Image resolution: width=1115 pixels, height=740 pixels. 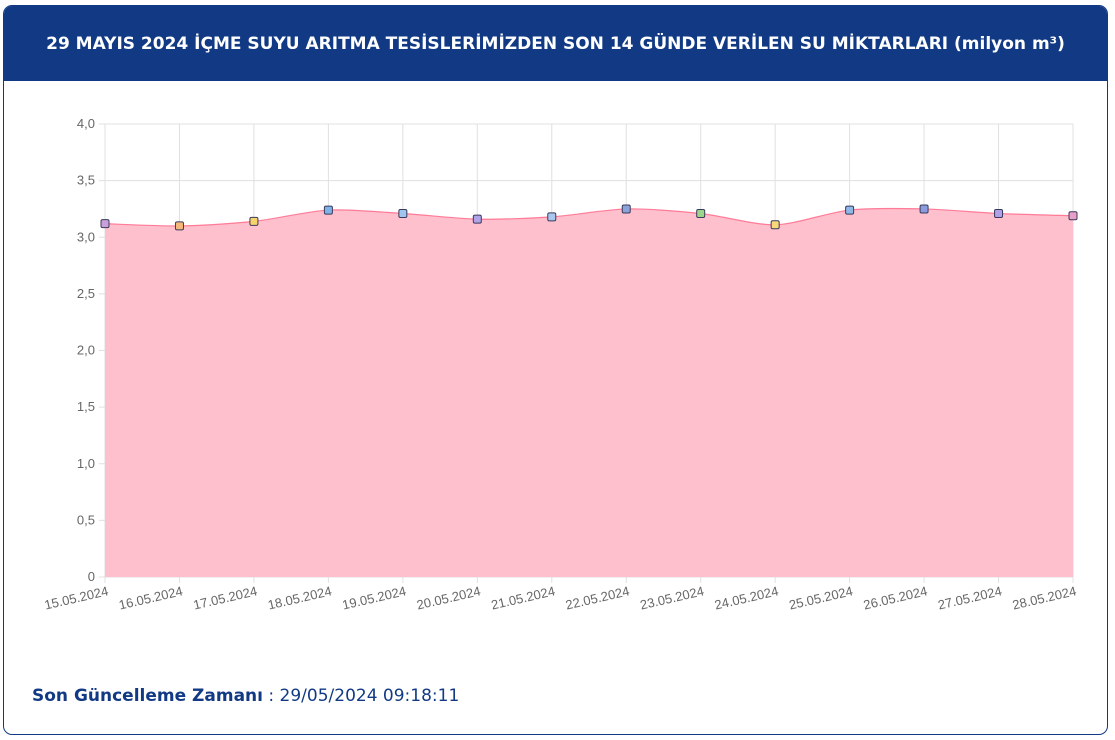 What do you see at coordinates (86, 293) in the screenshot?
I see `y-tick-label: 2,5` at bounding box center [86, 293].